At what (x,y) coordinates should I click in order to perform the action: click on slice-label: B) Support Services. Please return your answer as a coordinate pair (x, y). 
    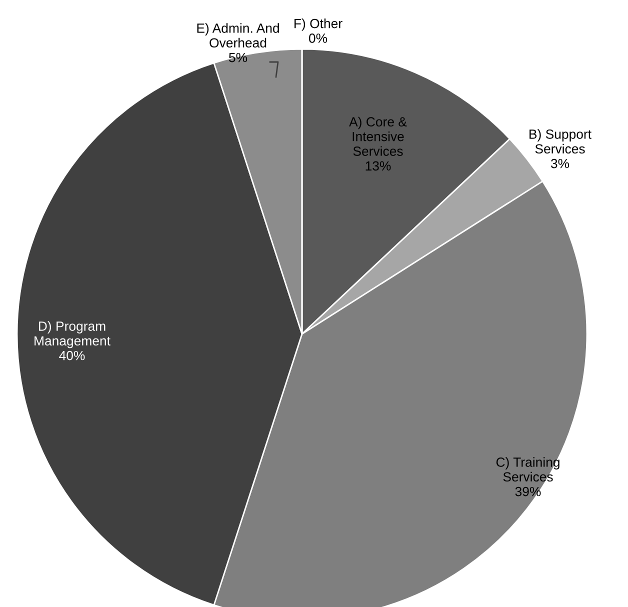
    Looking at the image, I should click on (561, 141).